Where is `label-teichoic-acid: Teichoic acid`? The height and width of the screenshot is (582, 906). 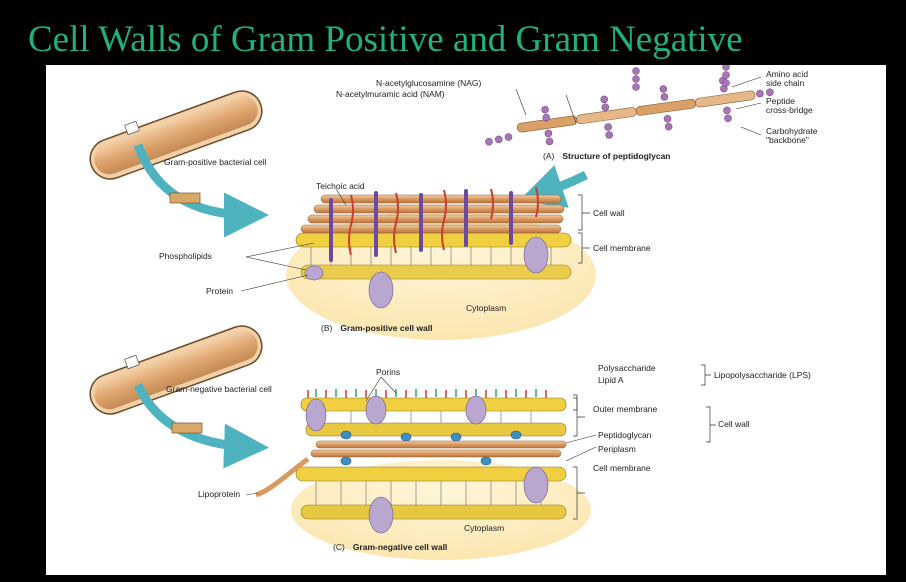
label-teichoic-acid: Teichoic acid is located at coordinates (340, 186).